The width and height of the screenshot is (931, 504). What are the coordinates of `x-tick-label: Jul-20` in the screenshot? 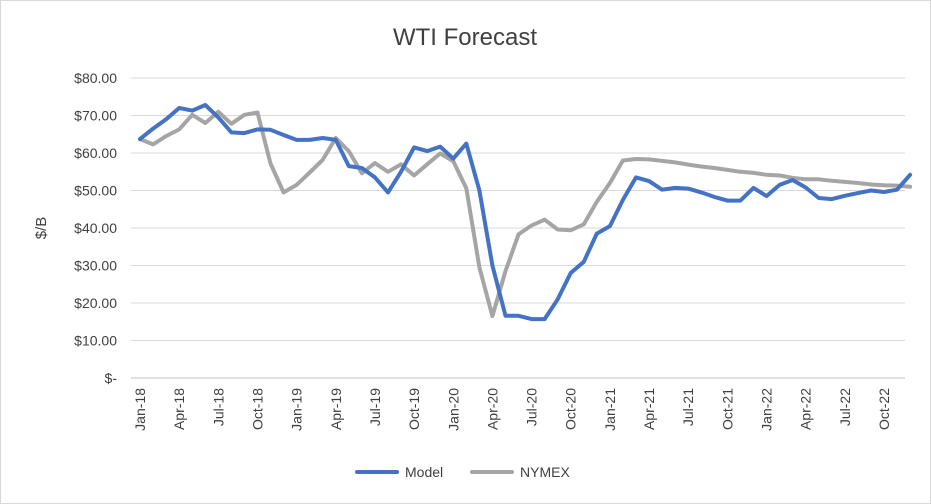 It's located at (532, 407).